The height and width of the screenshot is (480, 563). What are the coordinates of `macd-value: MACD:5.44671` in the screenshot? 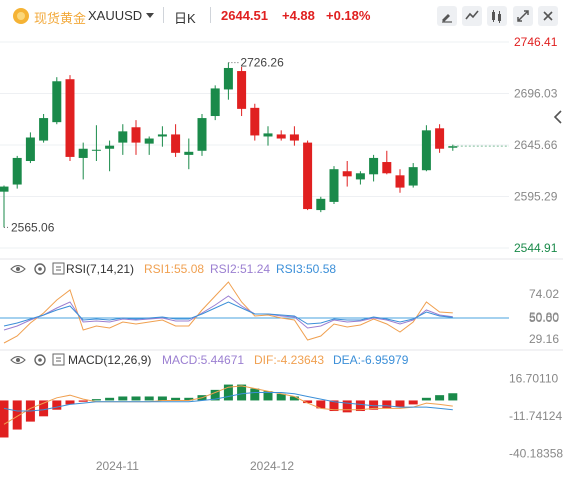 It's located at (203, 360).